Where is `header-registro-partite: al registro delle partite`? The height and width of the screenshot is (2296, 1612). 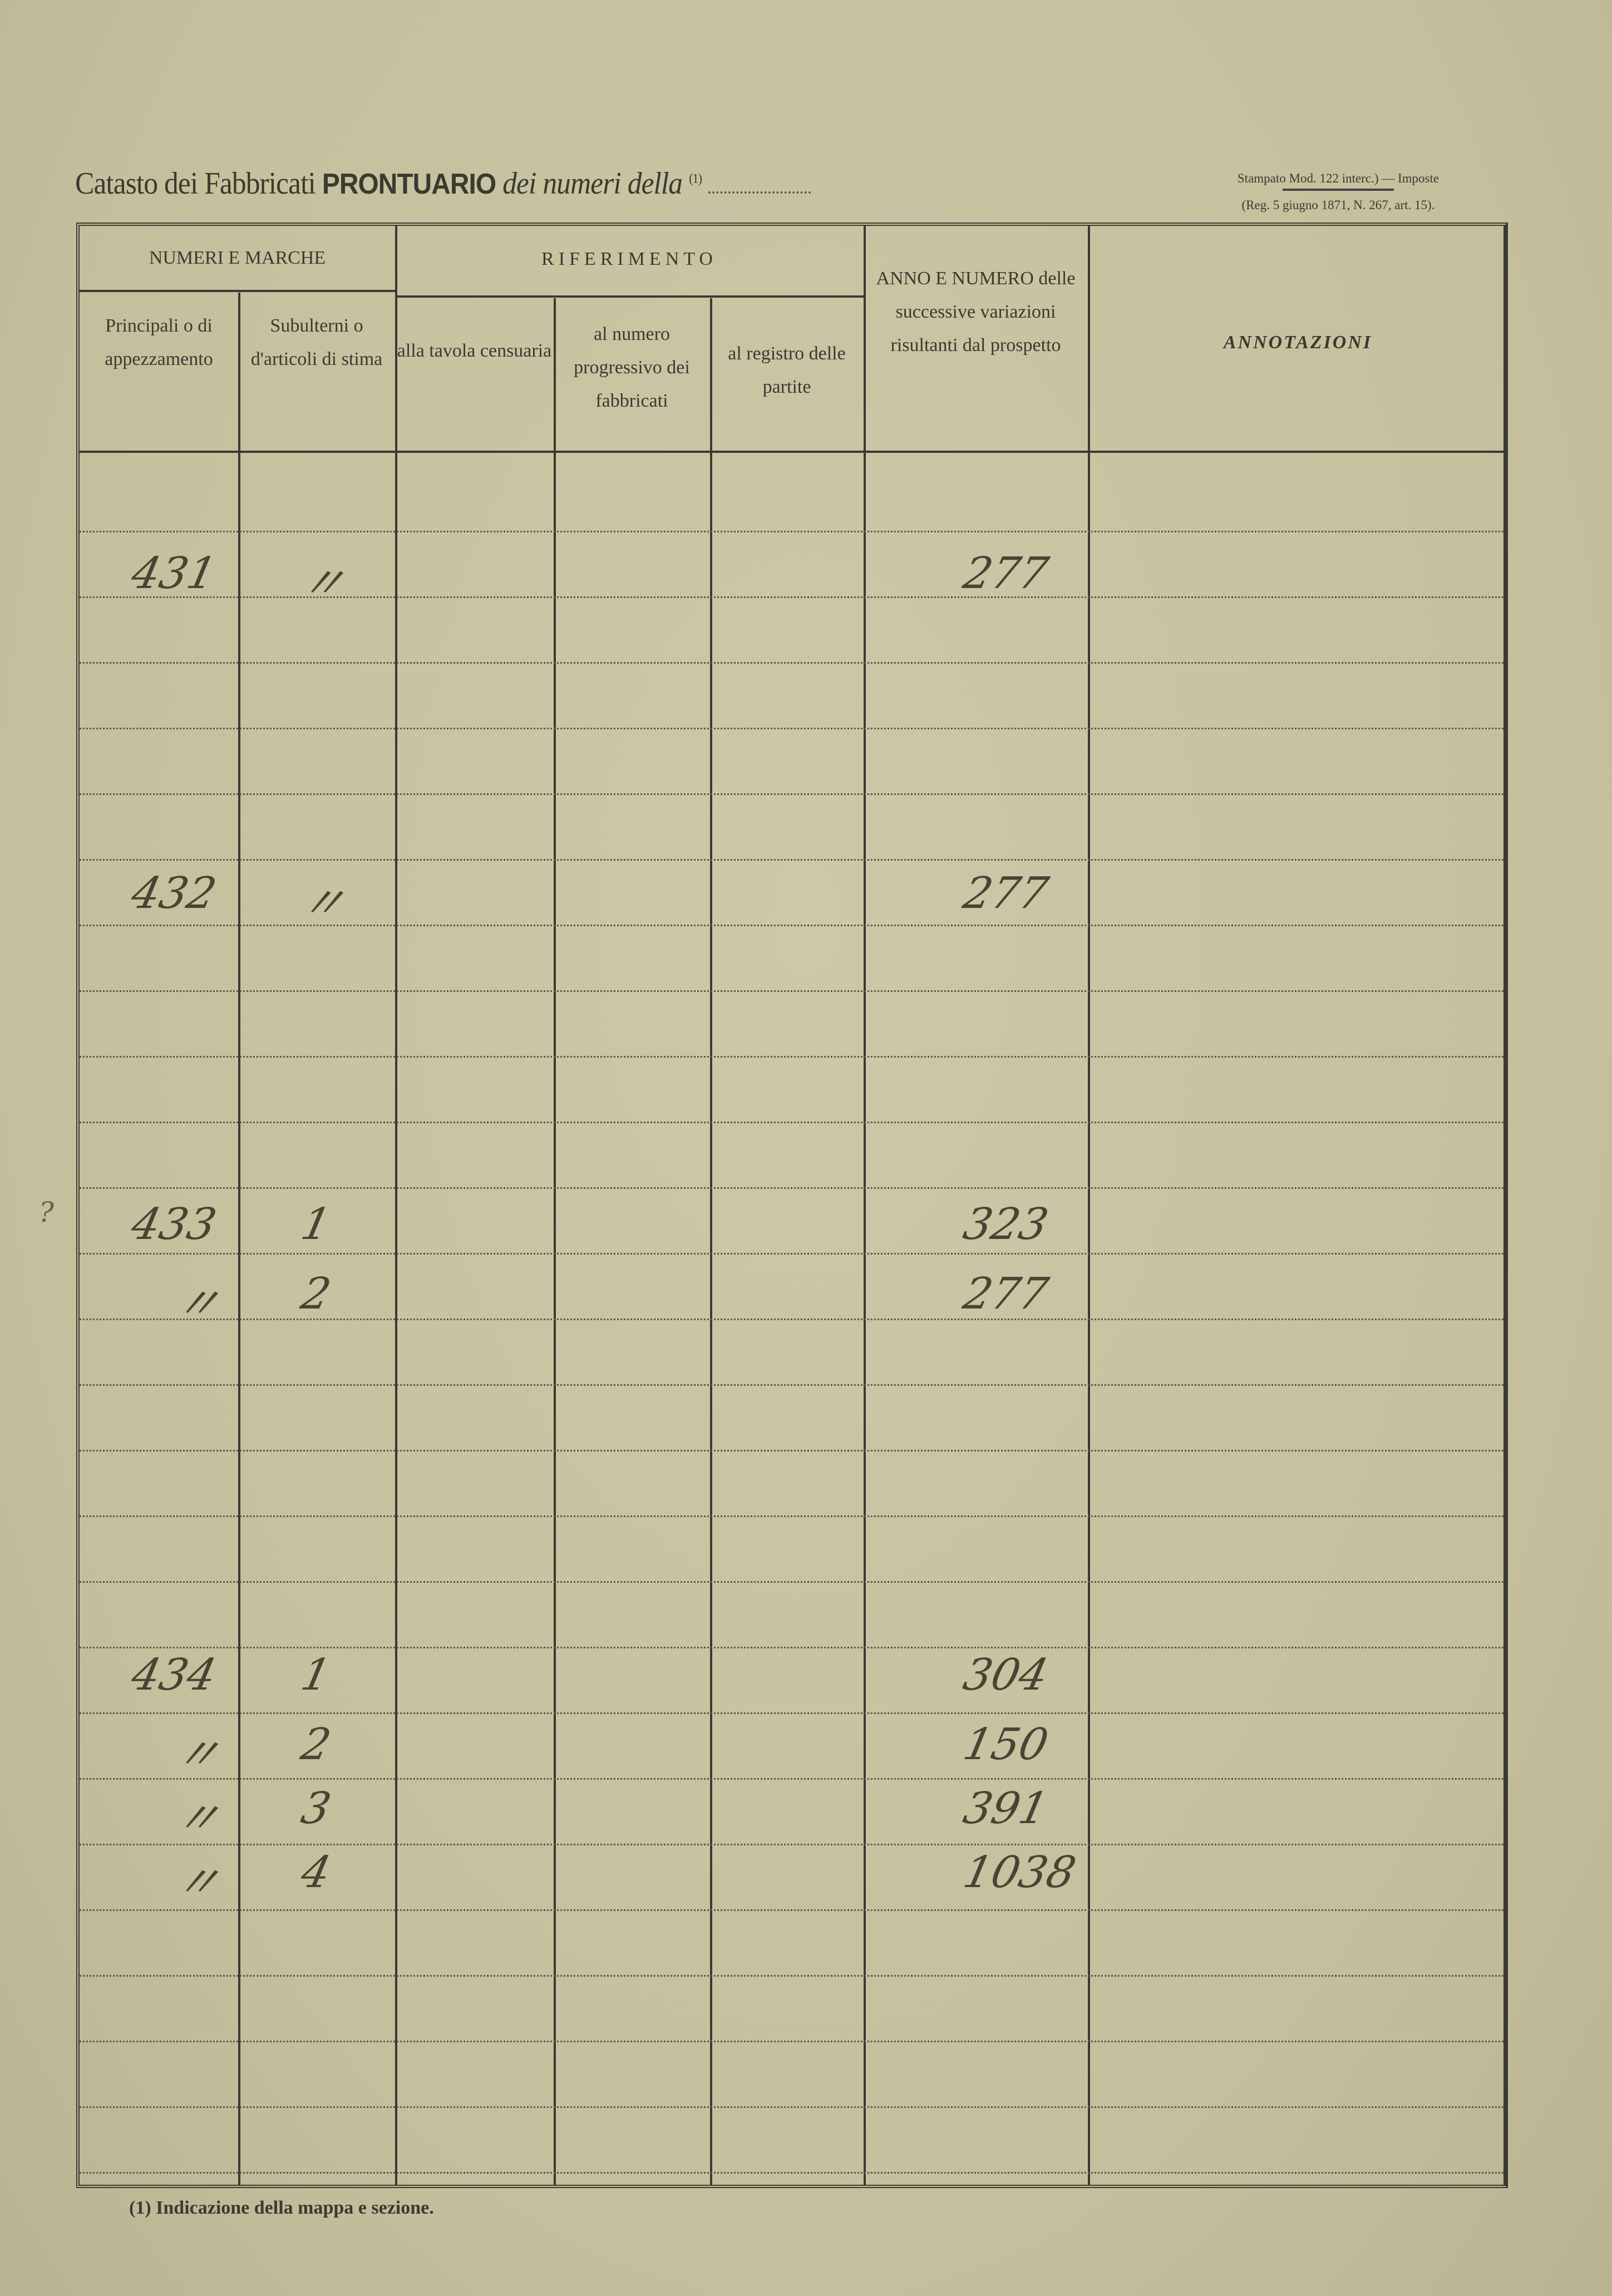
header-registro-partite: al registro delle partite is located at coordinates (787, 370).